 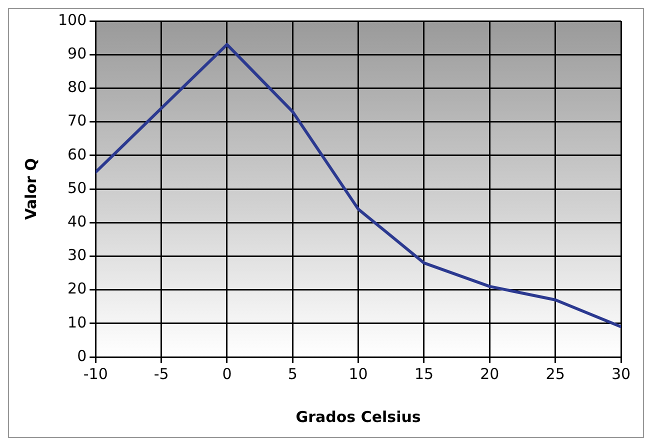 I want to click on y-tick-label: 70, so click(x=77, y=121).